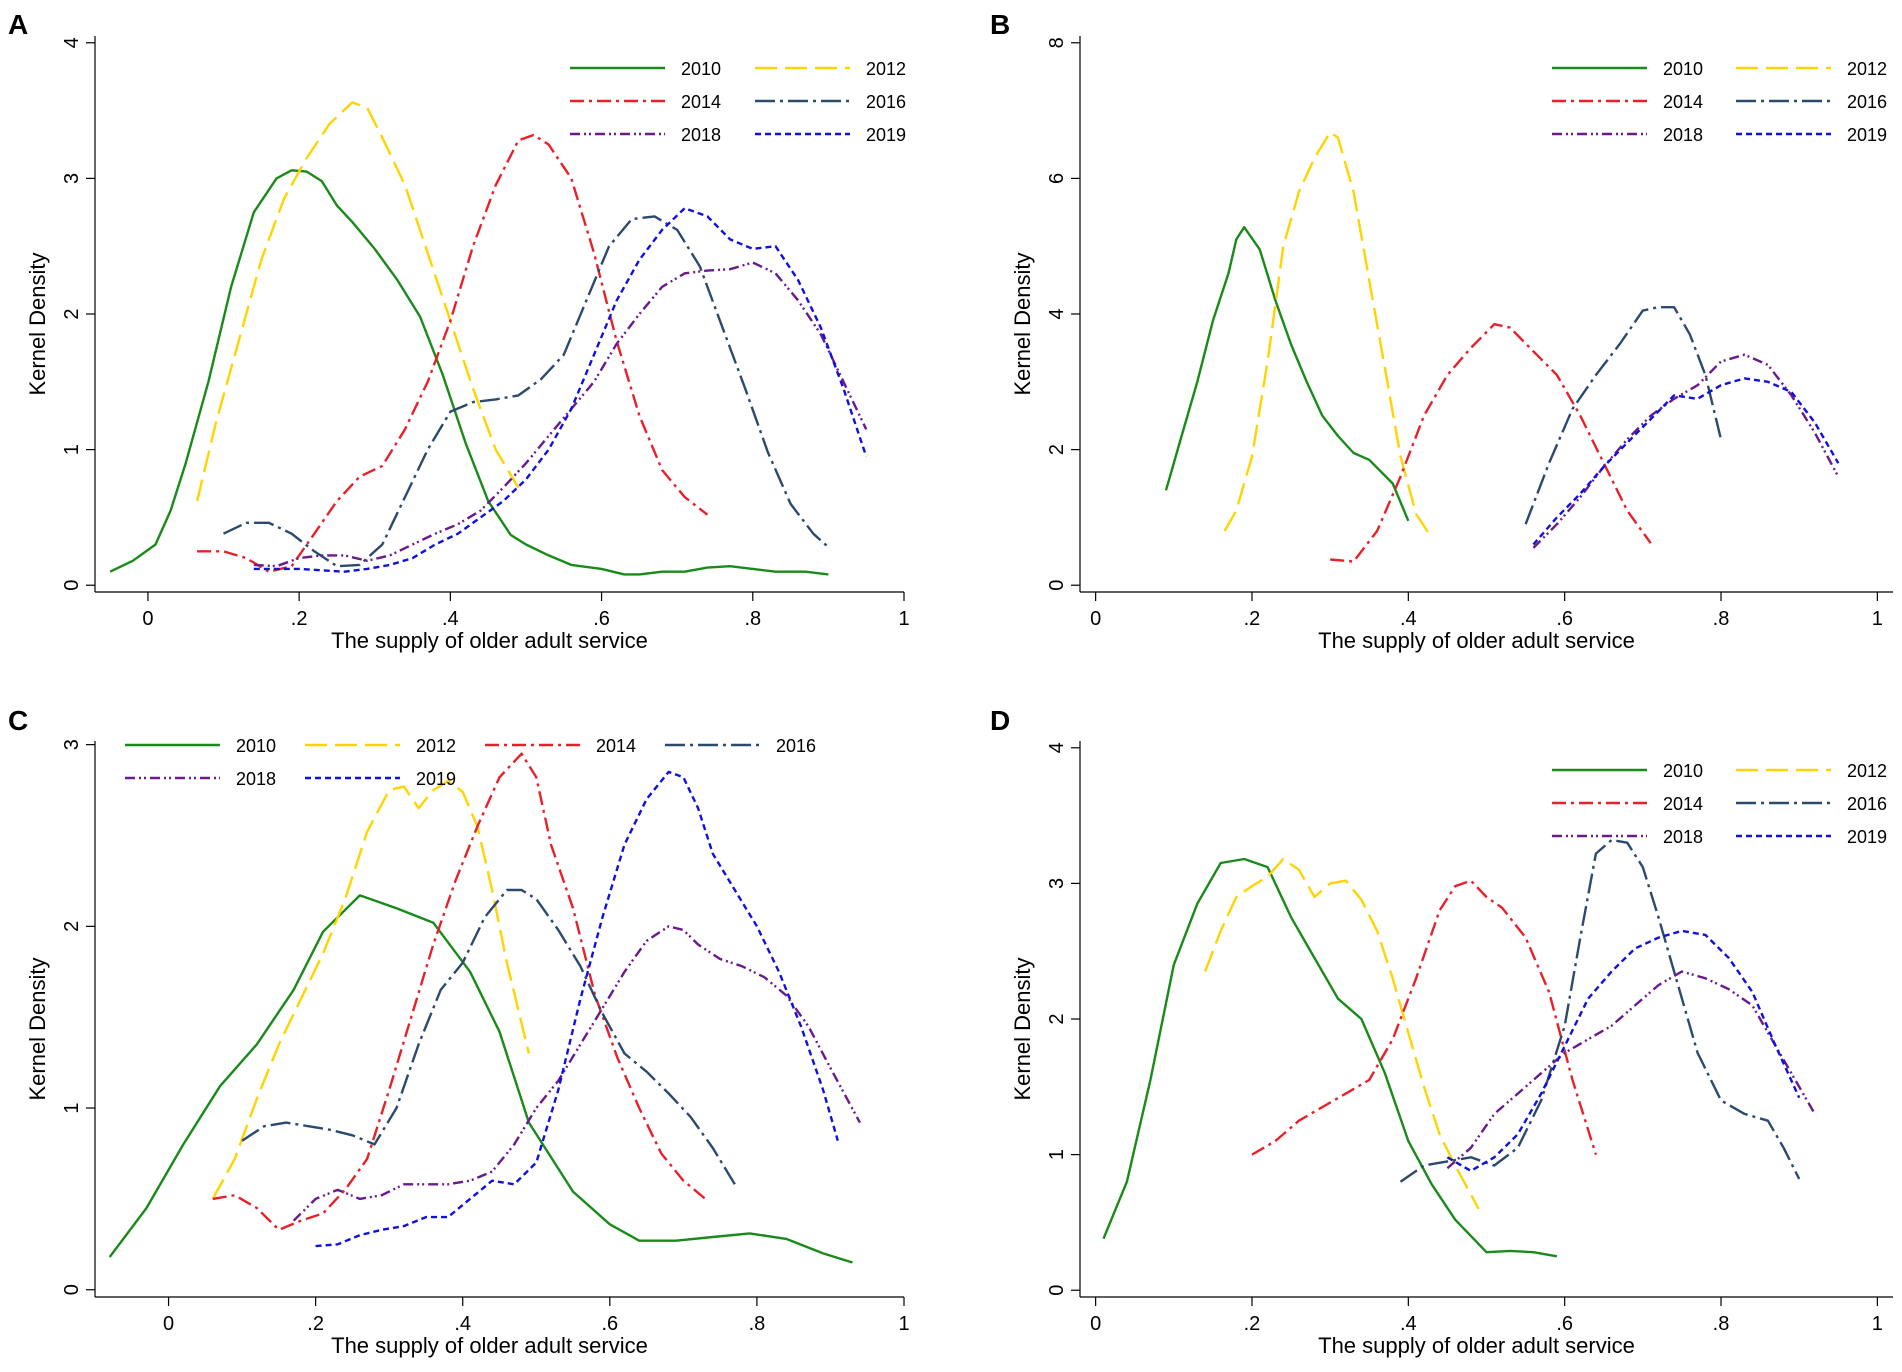 Image resolution: width=1902 pixels, height=1372 pixels. Describe the element at coordinates (1000, 720) in the screenshot. I see `panel-letter: D` at that location.